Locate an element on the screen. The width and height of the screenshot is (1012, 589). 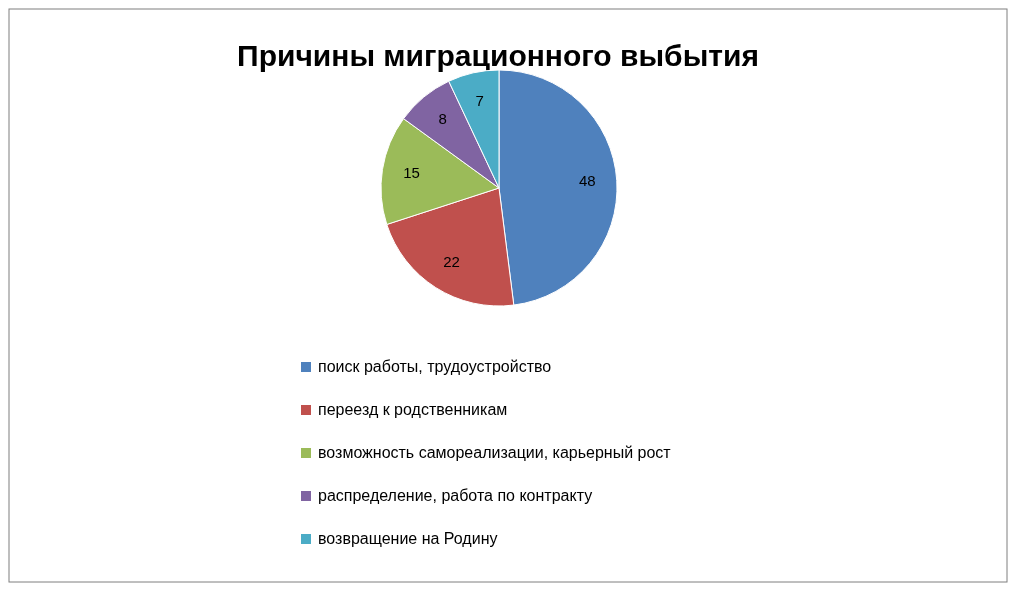
data-label: 22 is located at coordinates (451, 261).